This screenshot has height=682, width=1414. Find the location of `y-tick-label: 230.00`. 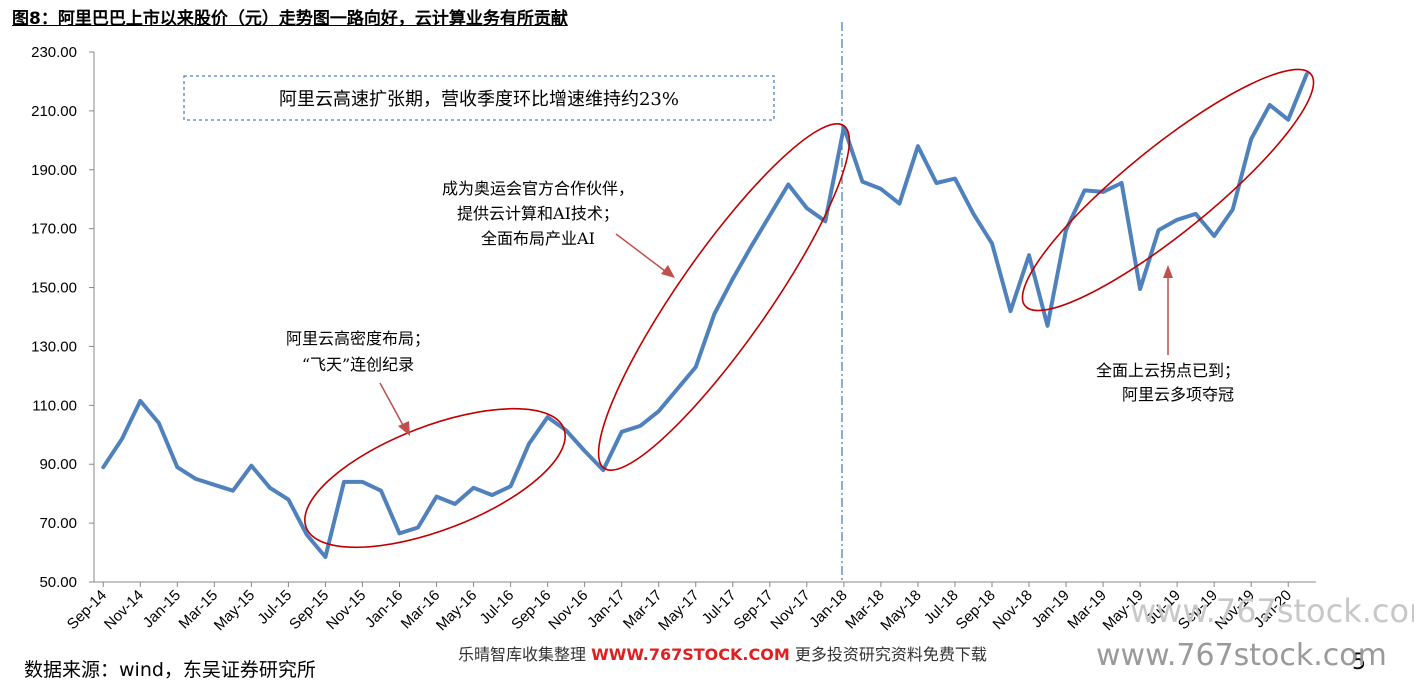

y-tick-label: 230.00 is located at coordinates (54, 52).